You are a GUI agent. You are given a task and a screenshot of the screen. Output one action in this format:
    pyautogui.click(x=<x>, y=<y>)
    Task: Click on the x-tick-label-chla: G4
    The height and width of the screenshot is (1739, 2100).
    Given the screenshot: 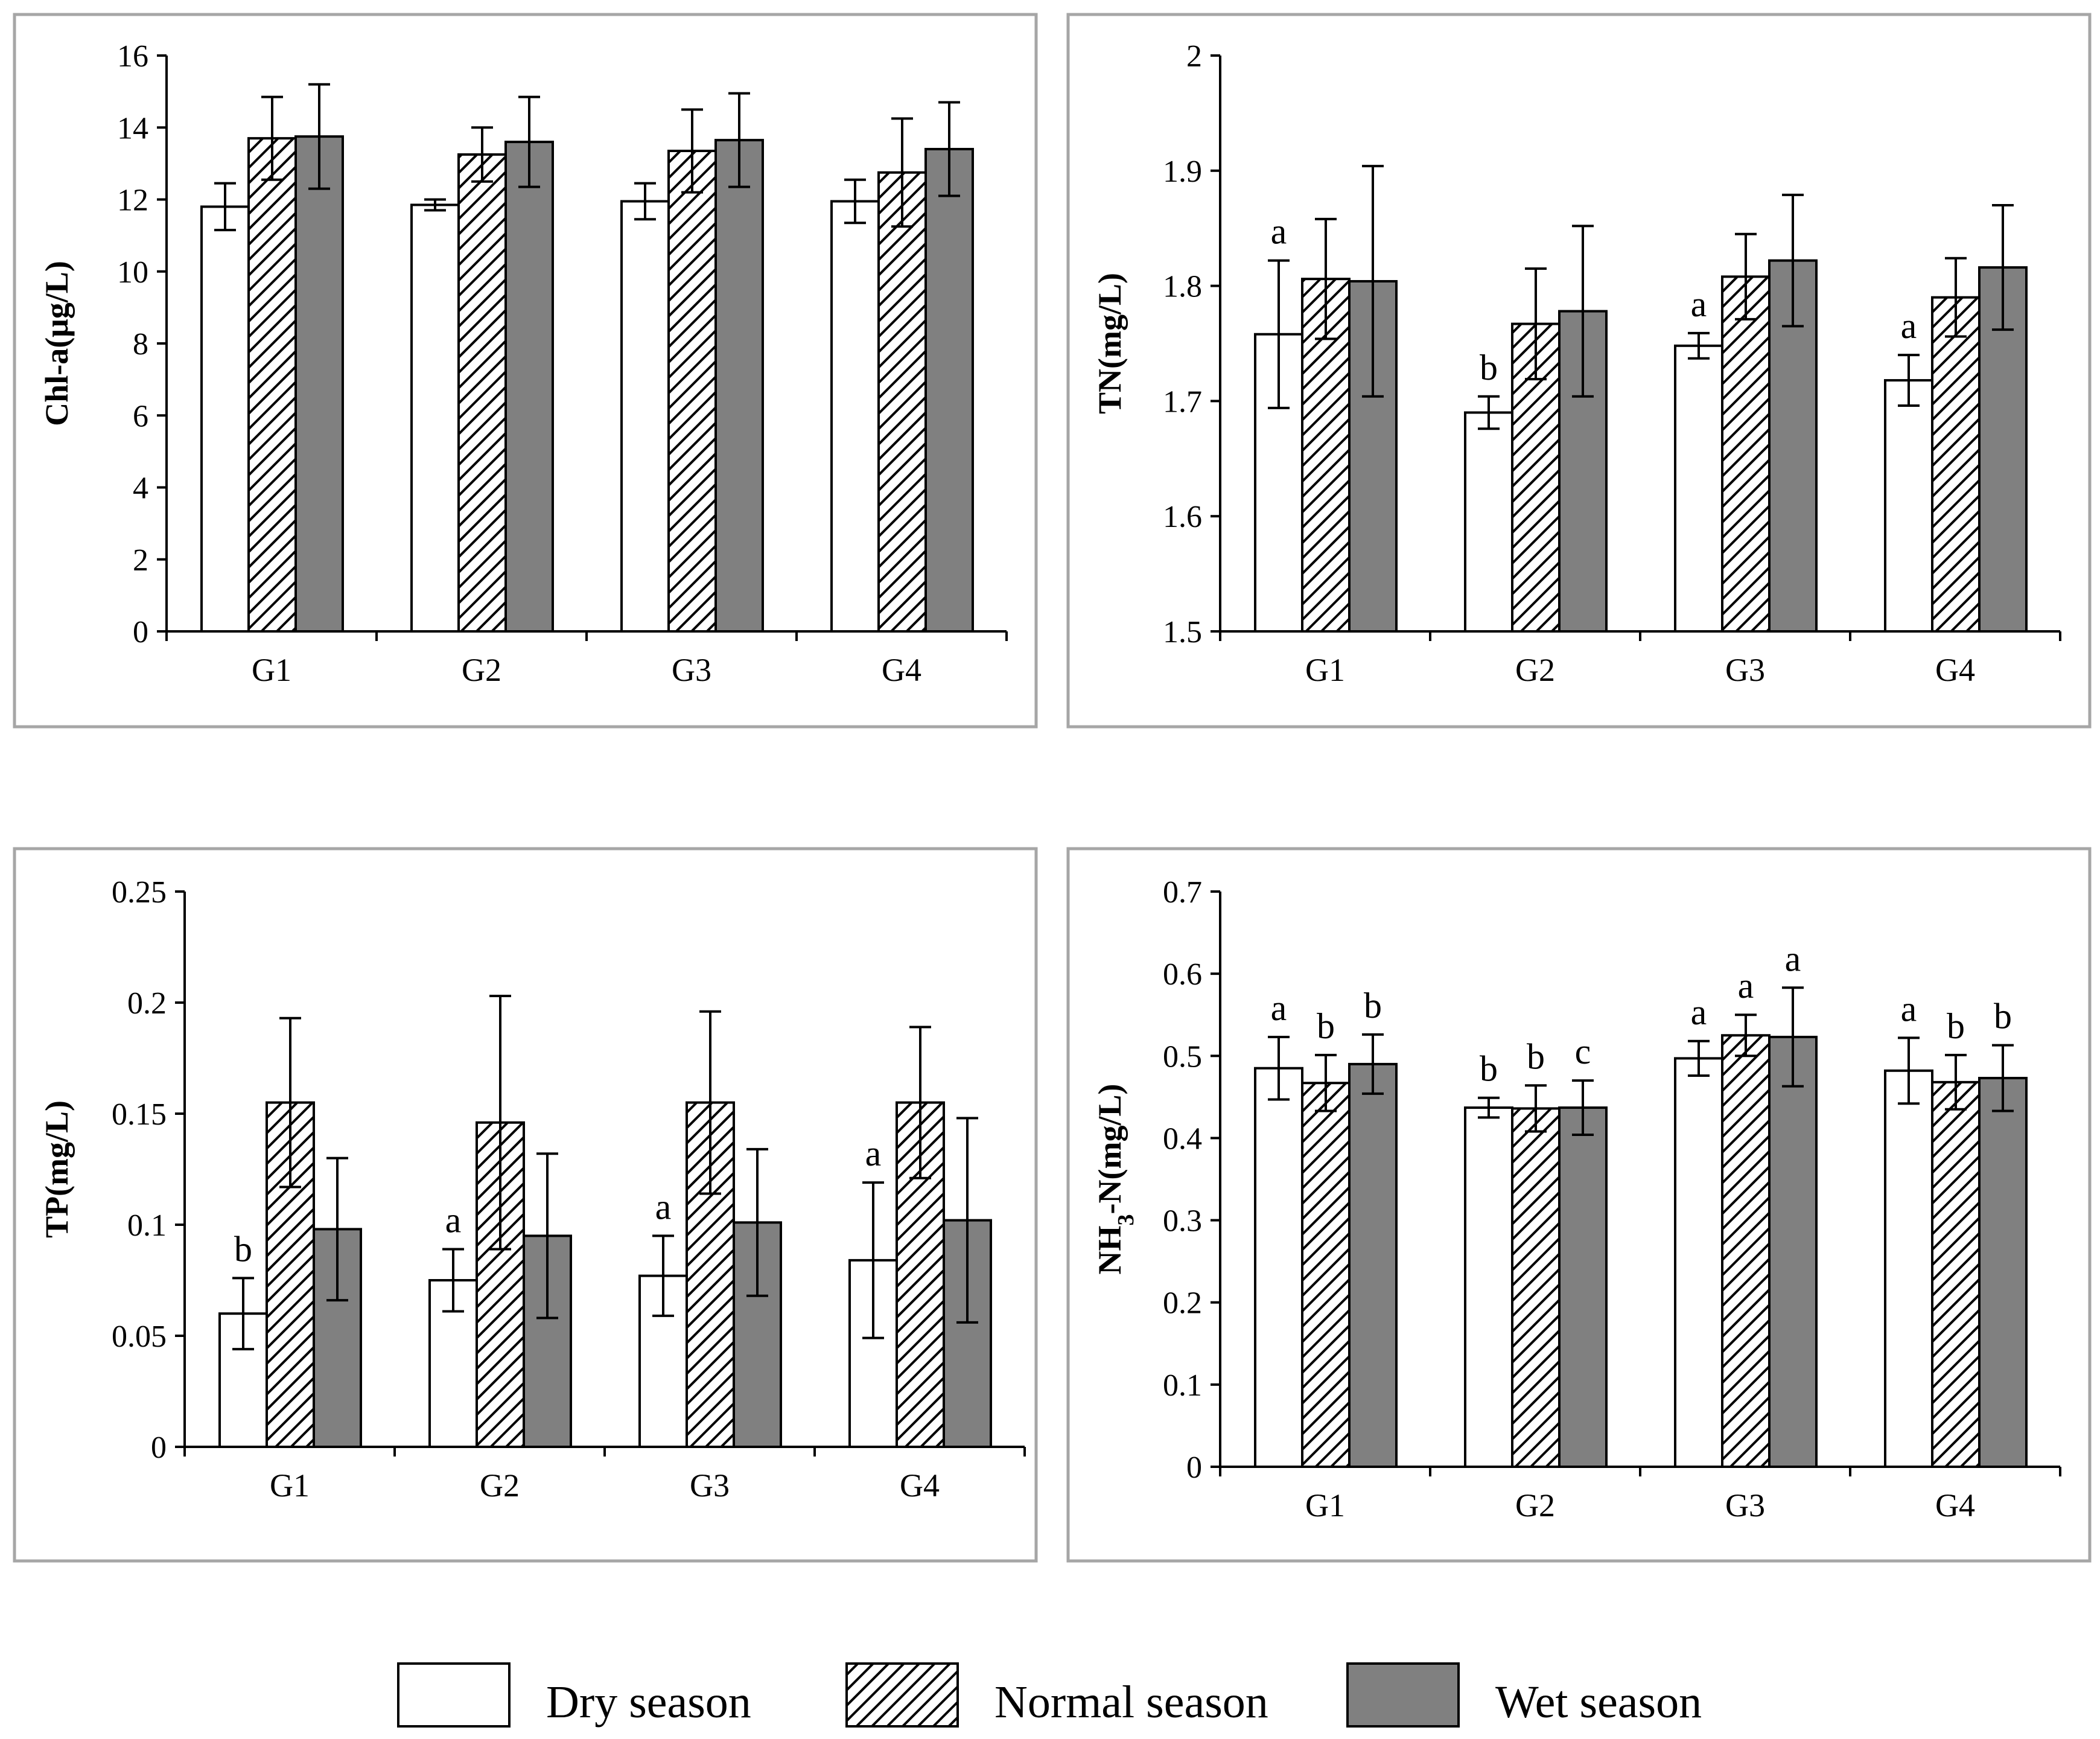 What is the action you would take?
    pyautogui.click(x=901, y=670)
    